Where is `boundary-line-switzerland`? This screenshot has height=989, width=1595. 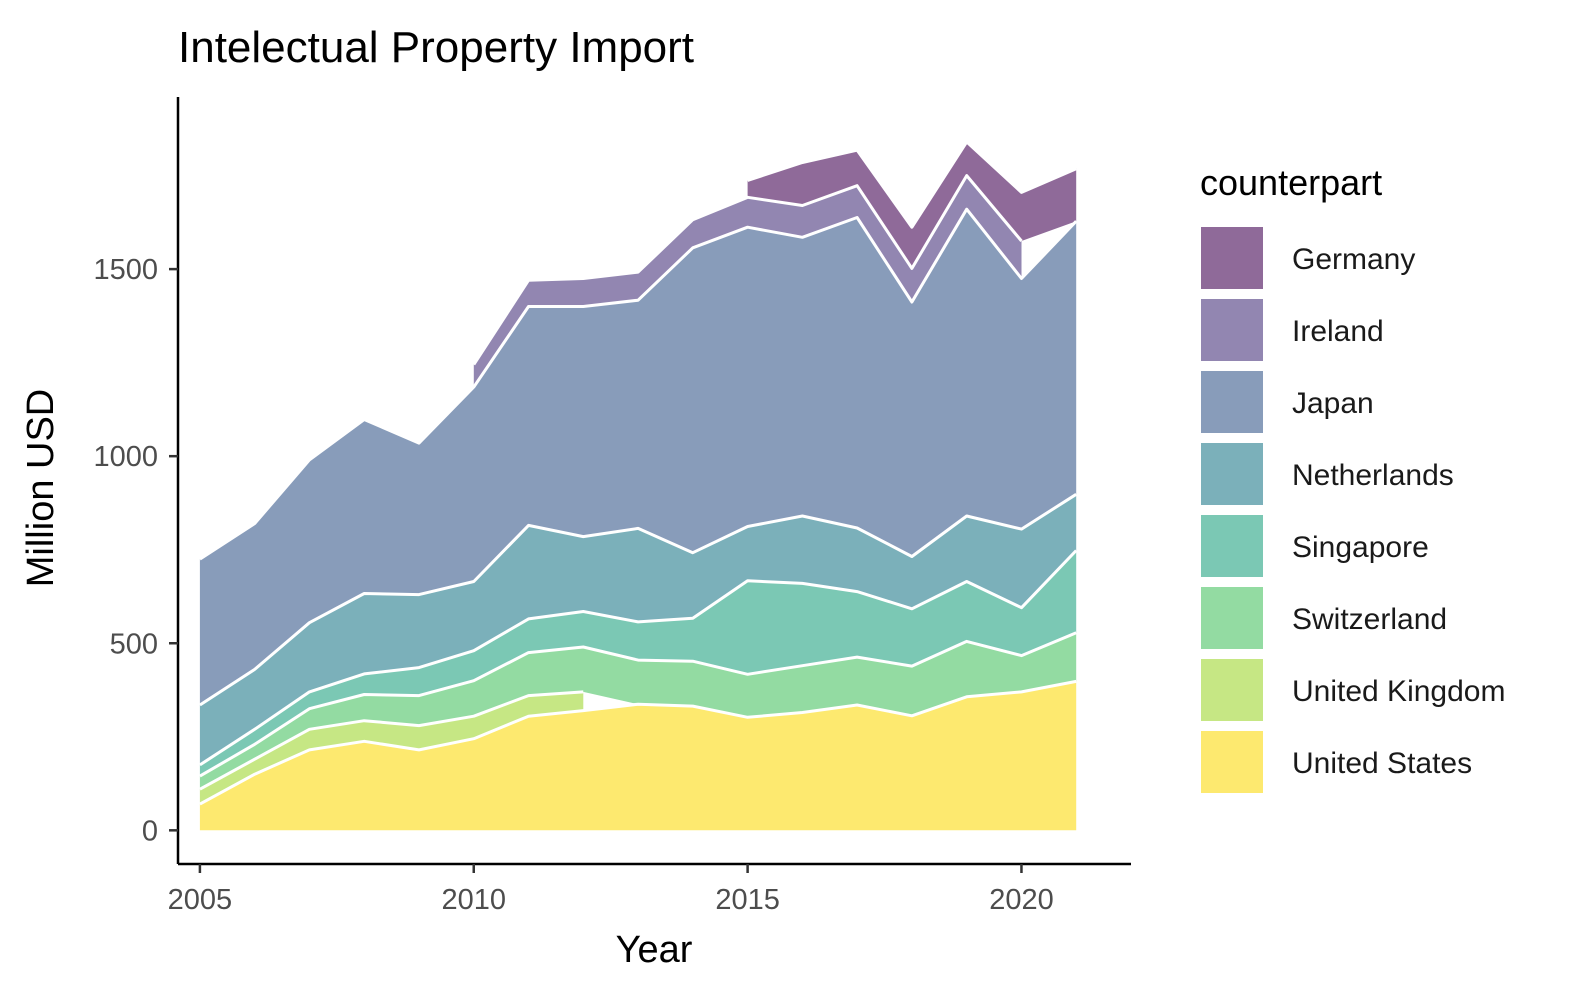 boundary-line-switzerland is located at coordinates (638, 704).